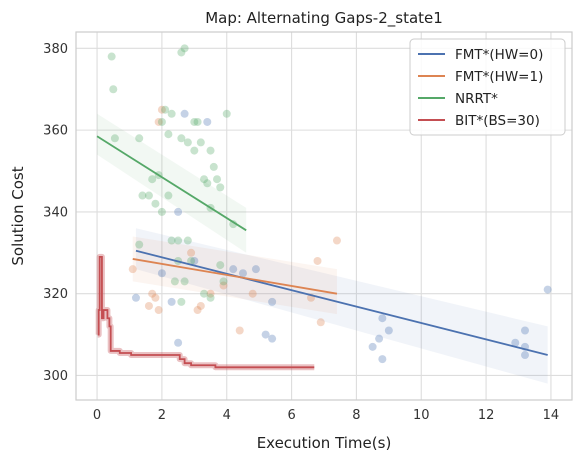  I want to click on x-tick-label: 2, so click(162, 415).